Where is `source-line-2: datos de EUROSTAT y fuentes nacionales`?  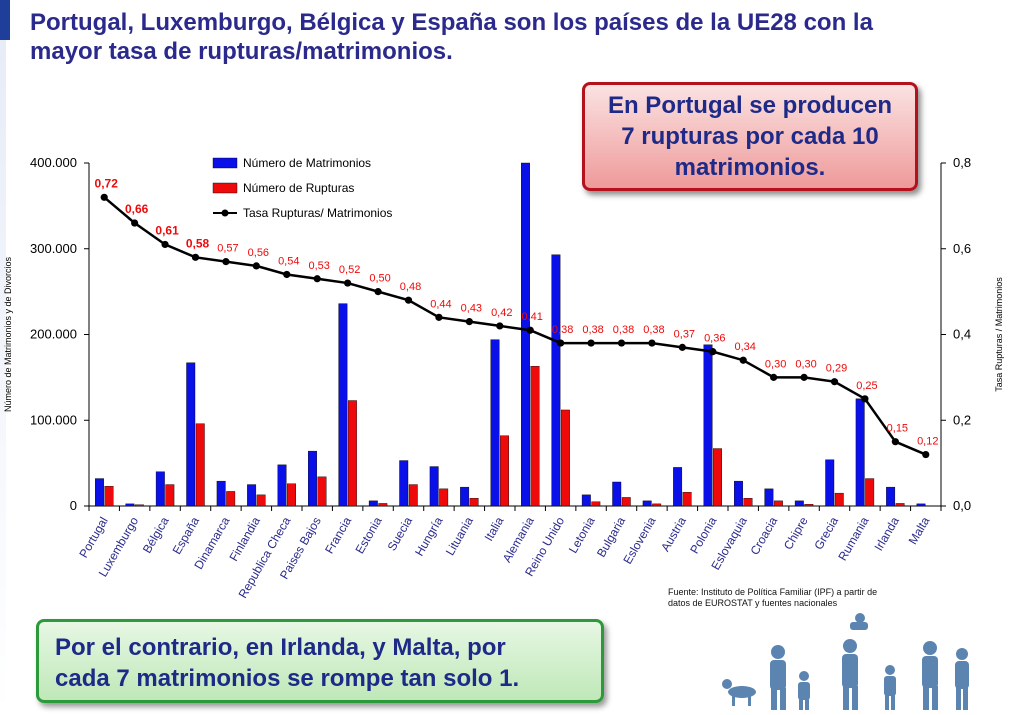 source-line-2: datos de EUROSTAT y fuentes nacionales is located at coordinates (753, 603).